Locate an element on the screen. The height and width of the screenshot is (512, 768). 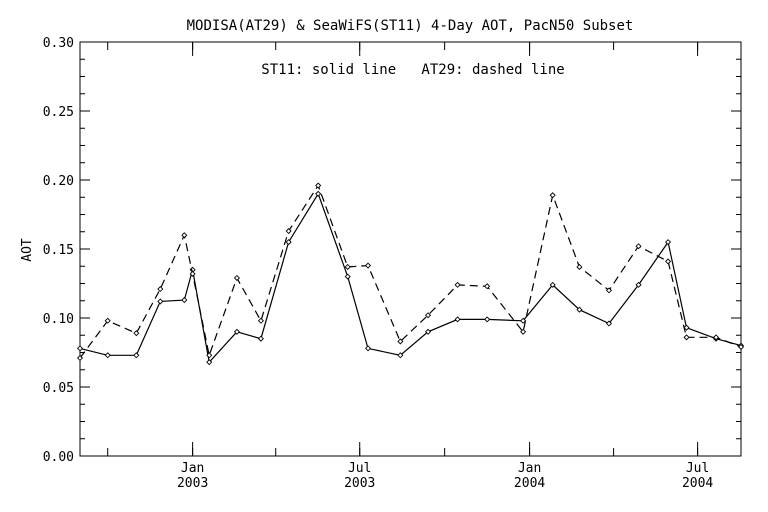
y-tick-label: 0.00 is located at coordinates (58, 457).